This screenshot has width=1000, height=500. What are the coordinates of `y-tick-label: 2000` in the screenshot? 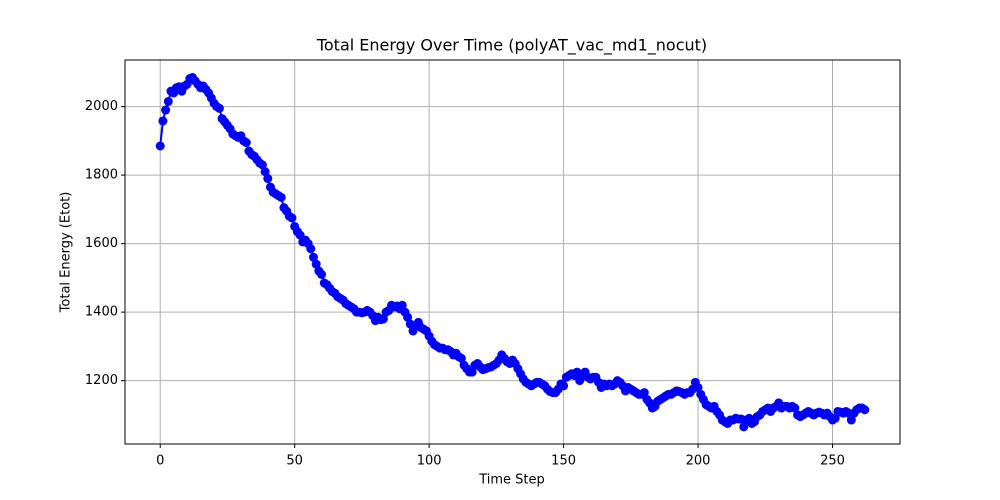 It's located at (101, 106).